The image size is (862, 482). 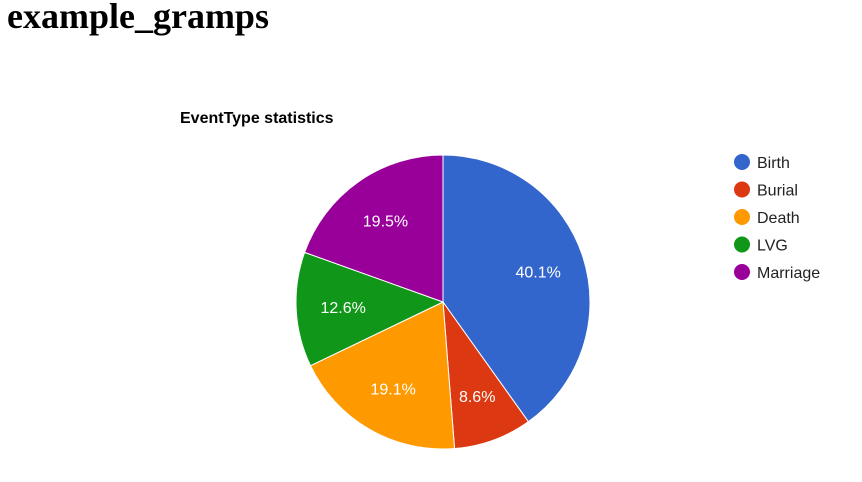 What do you see at coordinates (742, 217) in the screenshot?
I see `legend-marker-death` at bounding box center [742, 217].